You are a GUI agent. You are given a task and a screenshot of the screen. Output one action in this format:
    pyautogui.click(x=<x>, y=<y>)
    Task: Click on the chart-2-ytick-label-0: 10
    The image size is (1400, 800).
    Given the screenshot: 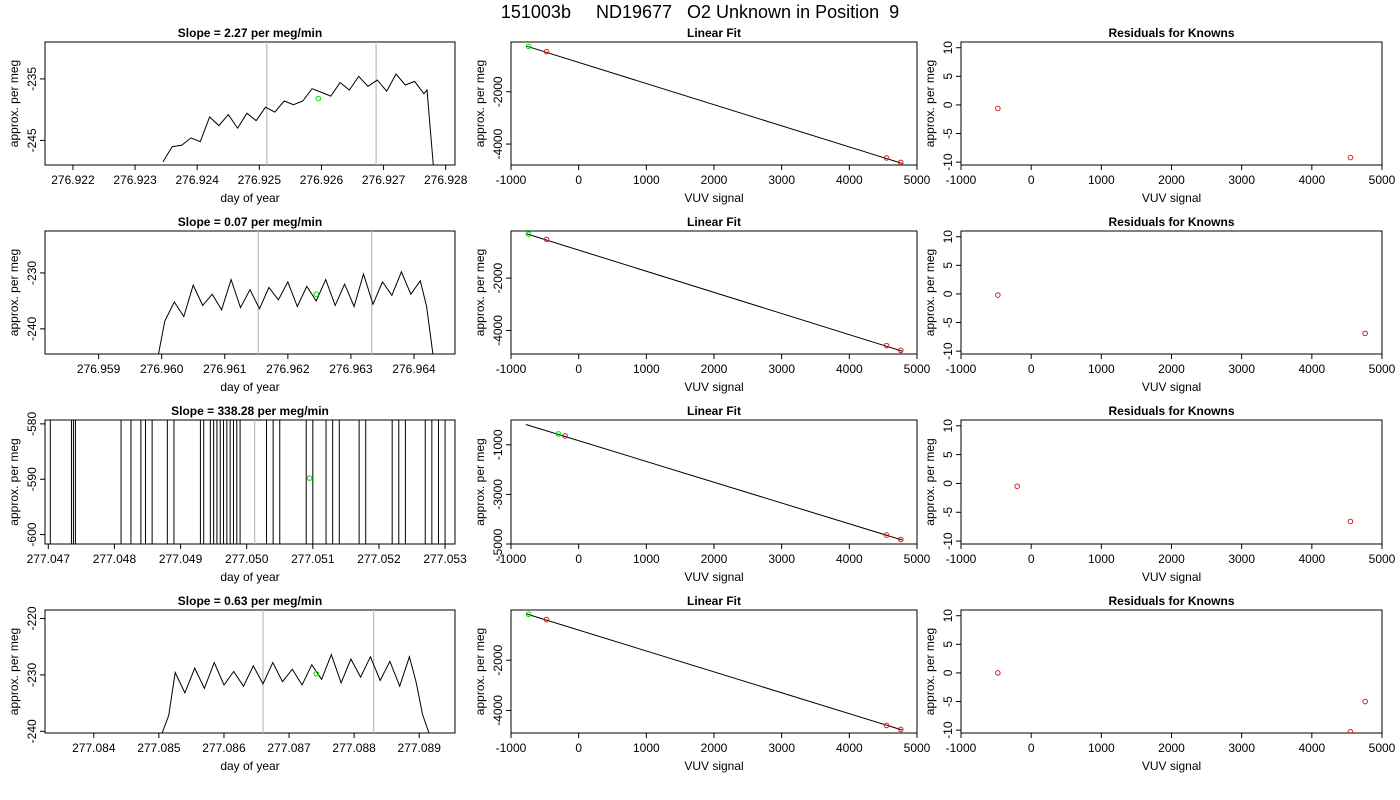 What is the action you would take?
    pyautogui.click(x=948, y=48)
    